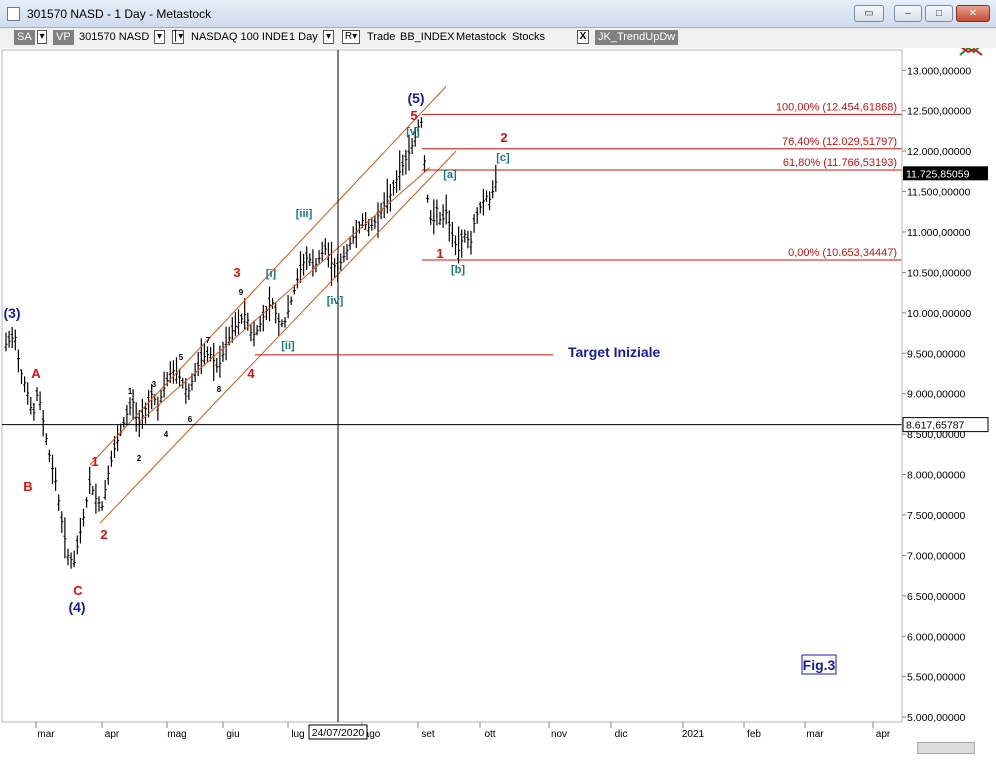 The height and width of the screenshot is (763, 996). I want to click on bb-index-menu: BB_INDEX, so click(427, 37).